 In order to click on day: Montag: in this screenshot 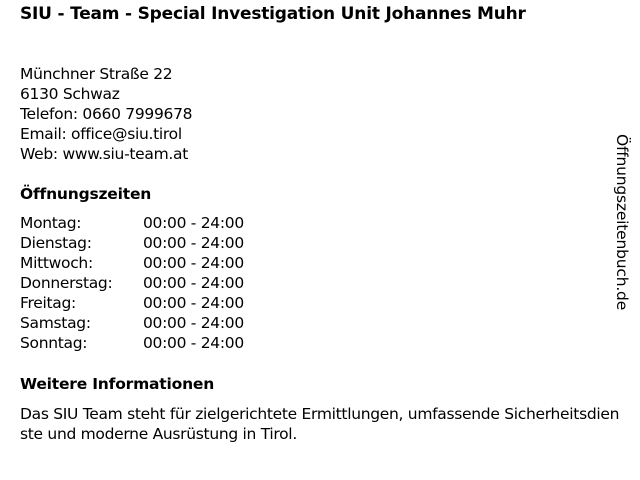, I will do `click(51, 223)`.